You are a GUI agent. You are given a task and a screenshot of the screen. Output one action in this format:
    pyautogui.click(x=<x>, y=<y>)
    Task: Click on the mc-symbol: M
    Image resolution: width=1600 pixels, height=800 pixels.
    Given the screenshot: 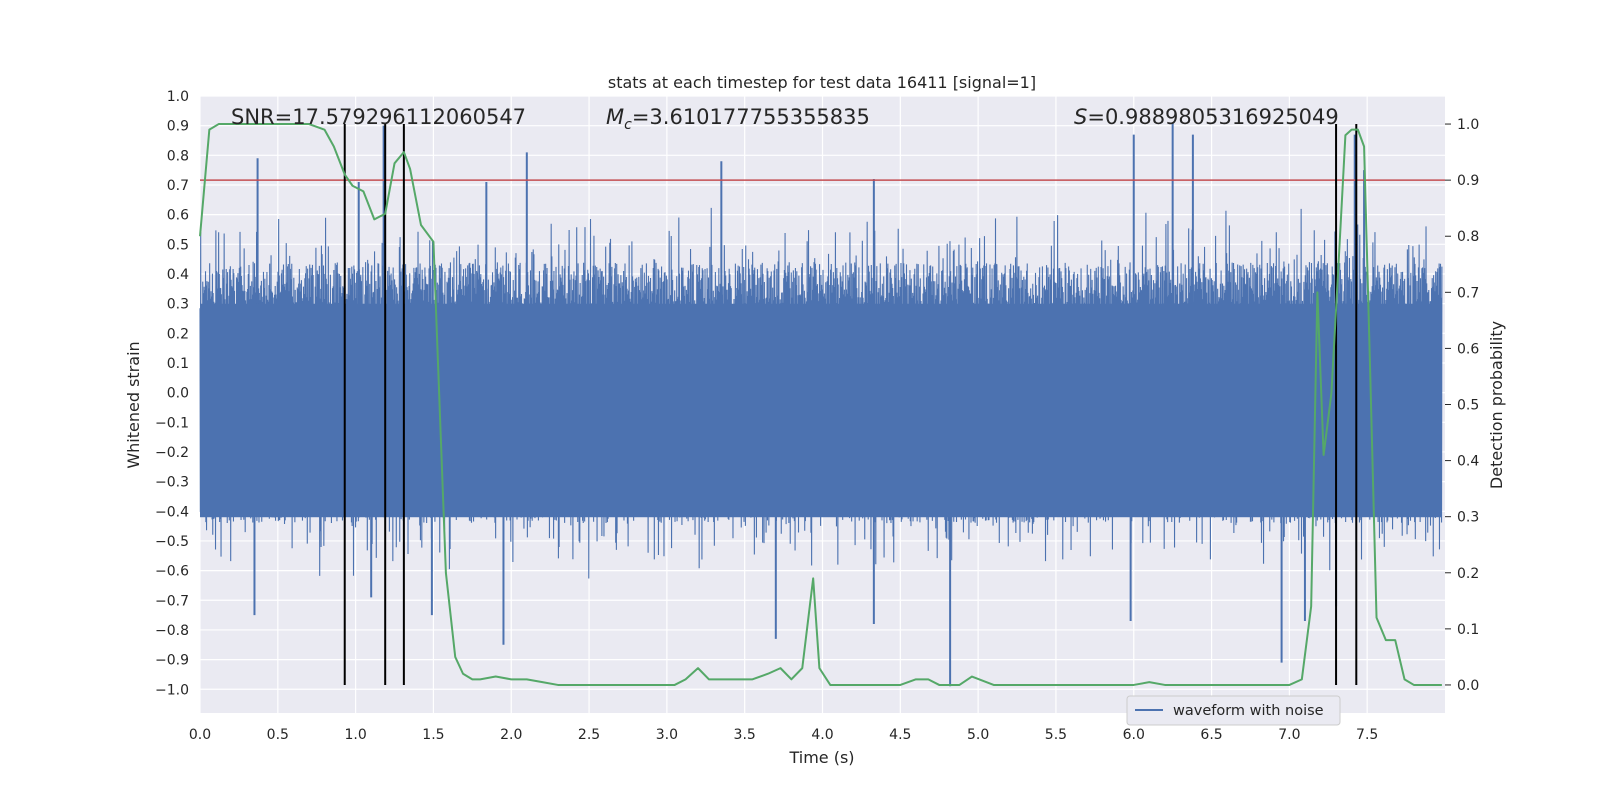 What is the action you would take?
    pyautogui.click(x=615, y=117)
    